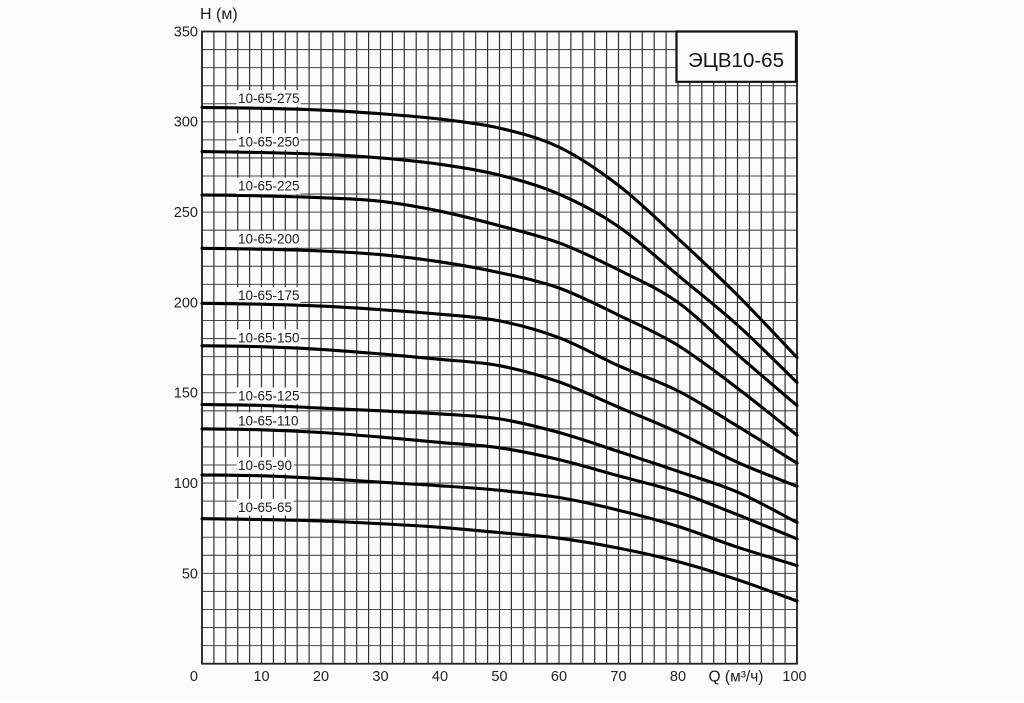  I want to click on svg-text: 10-65-275, so click(269, 98).